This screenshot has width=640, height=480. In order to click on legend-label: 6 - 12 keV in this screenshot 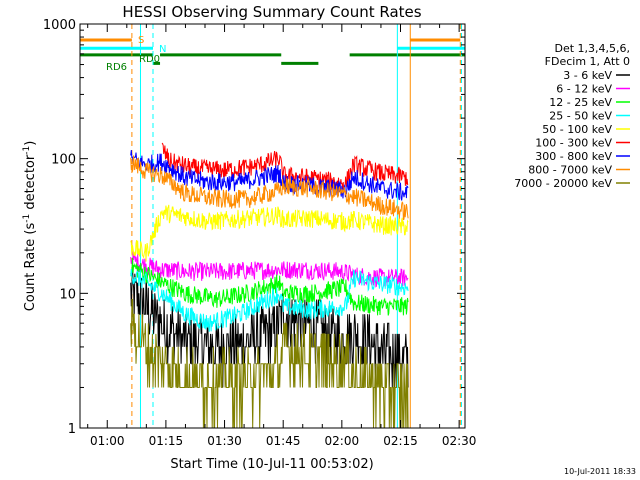, I will do `click(584, 89)`.